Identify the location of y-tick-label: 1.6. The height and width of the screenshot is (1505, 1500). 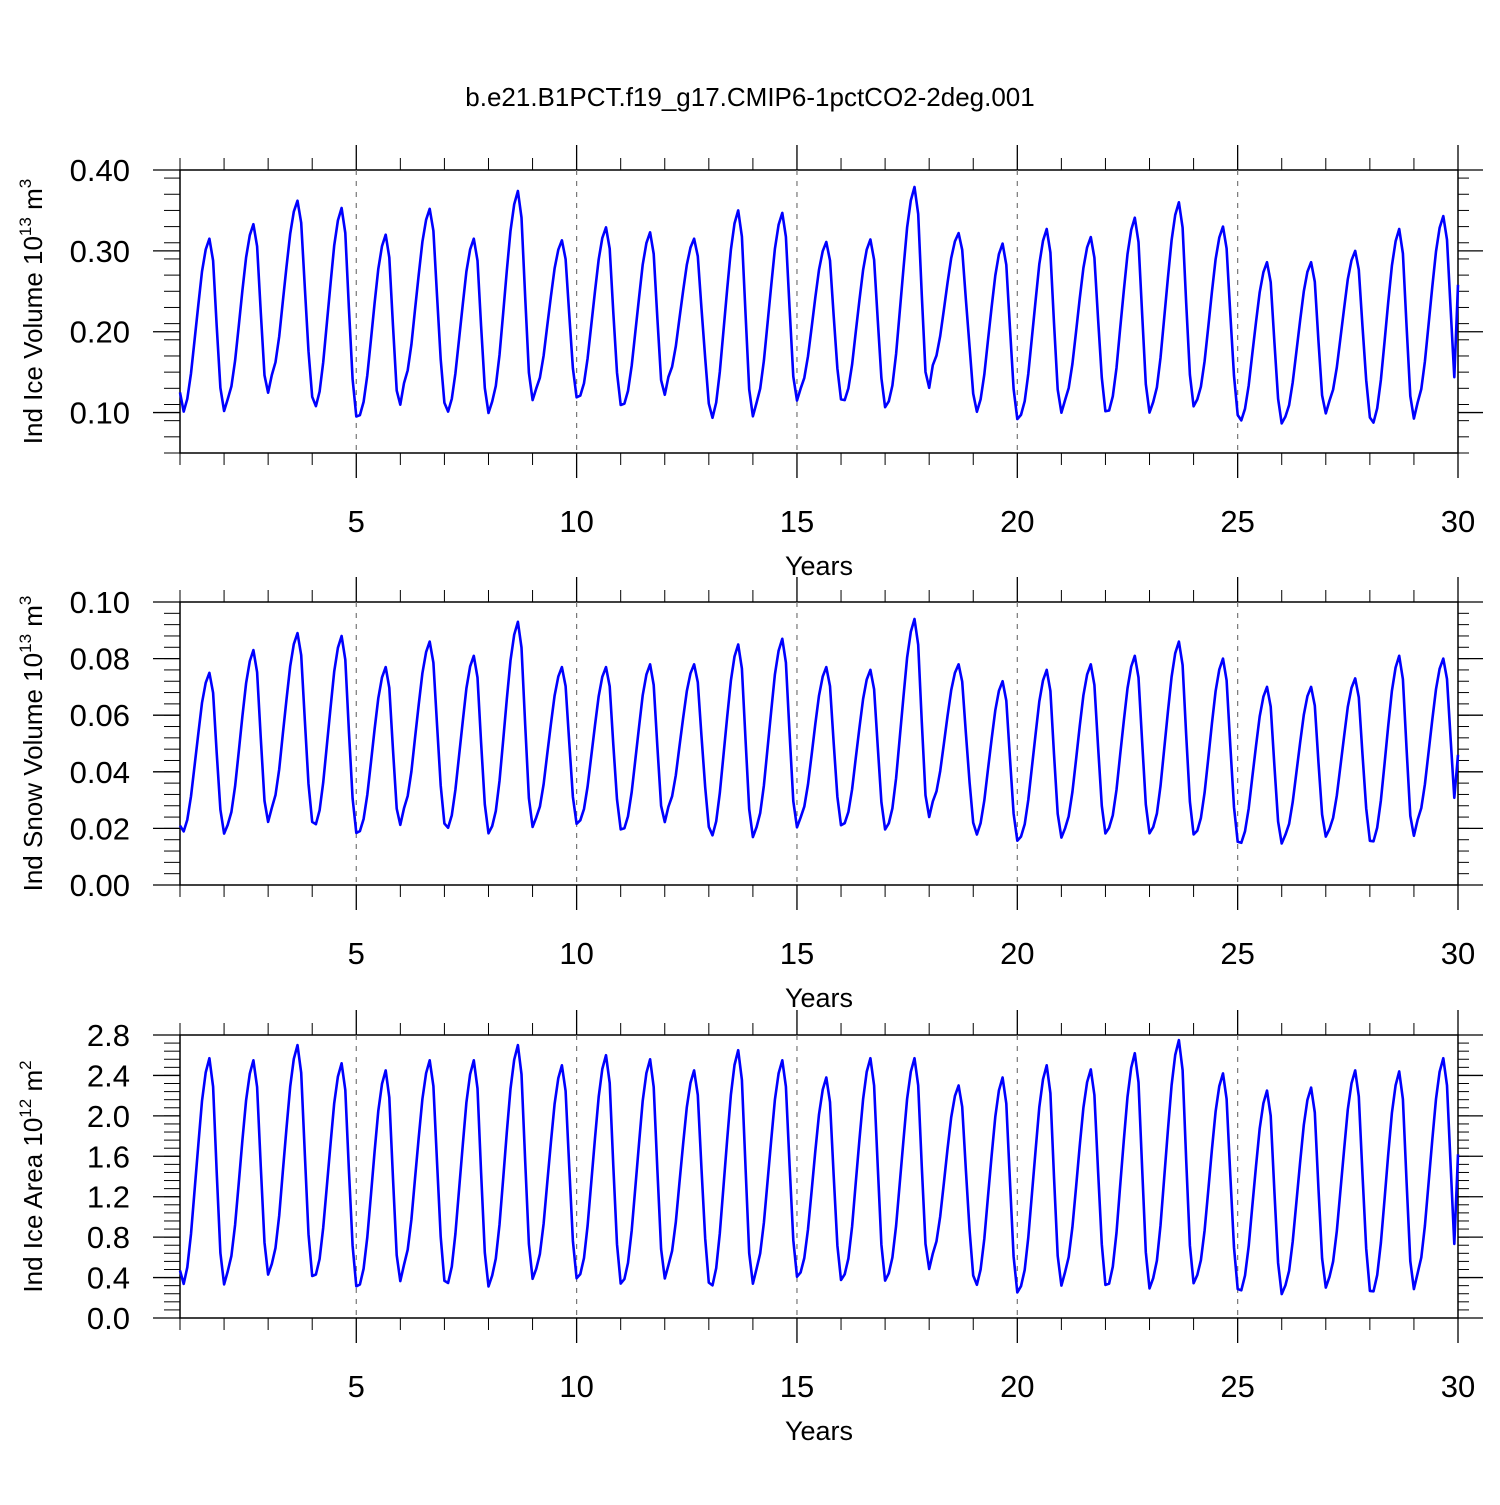
(108, 1156).